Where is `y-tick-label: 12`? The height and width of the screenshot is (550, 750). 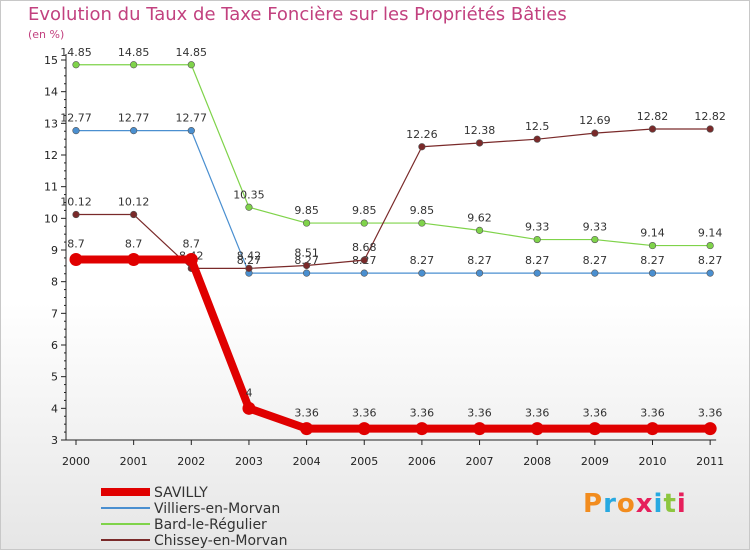 y-tick-label: 12 is located at coordinates (51, 155).